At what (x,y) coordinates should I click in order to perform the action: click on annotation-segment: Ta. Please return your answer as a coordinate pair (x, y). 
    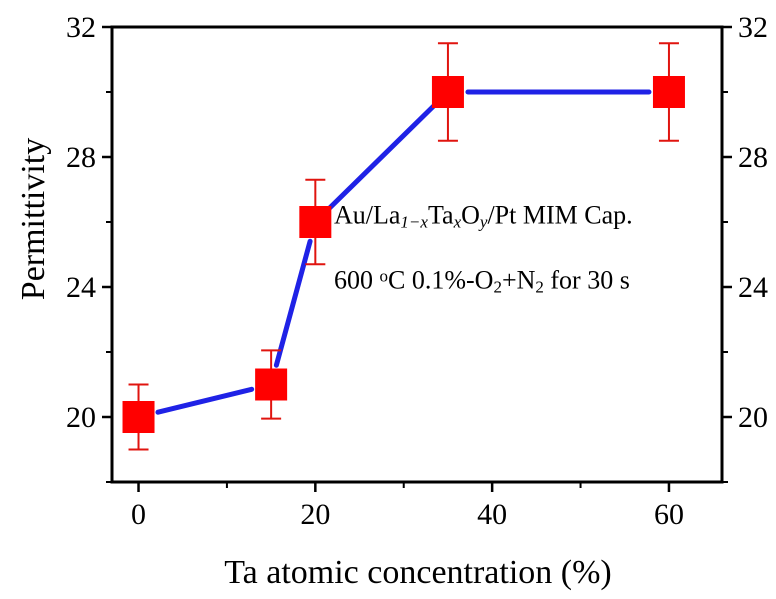
    Looking at the image, I should click on (441, 215).